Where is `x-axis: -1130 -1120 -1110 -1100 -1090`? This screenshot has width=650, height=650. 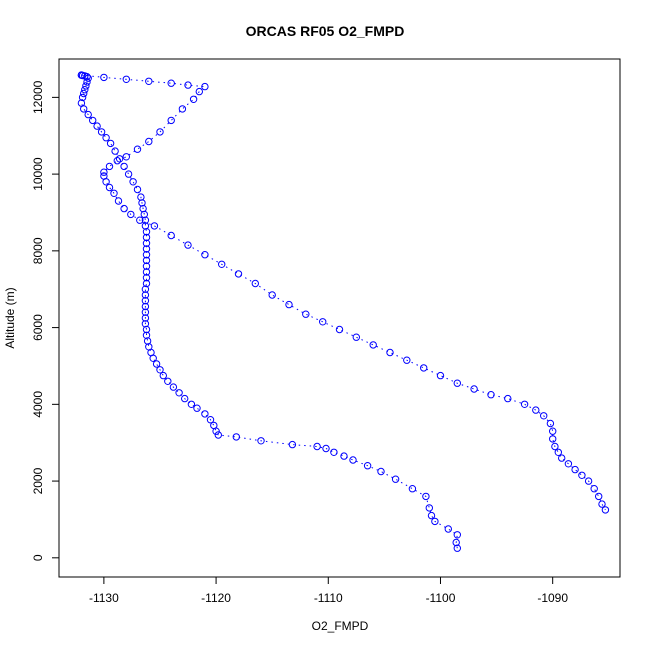
x-axis: -1130 -1120 -1110 -1100 -1090 is located at coordinates (328, 590).